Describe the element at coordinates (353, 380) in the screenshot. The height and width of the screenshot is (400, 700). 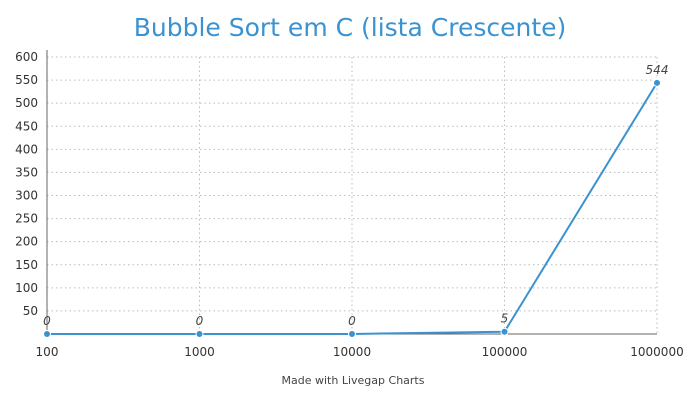
I see `chart-credit: Made with Livegap Charts` at that location.